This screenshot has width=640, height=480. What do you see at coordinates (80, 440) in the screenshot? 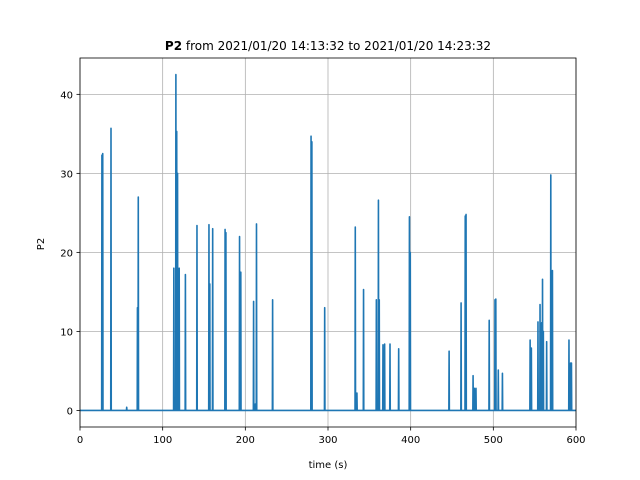
I see `x-tick-label: 0` at bounding box center [80, 440].